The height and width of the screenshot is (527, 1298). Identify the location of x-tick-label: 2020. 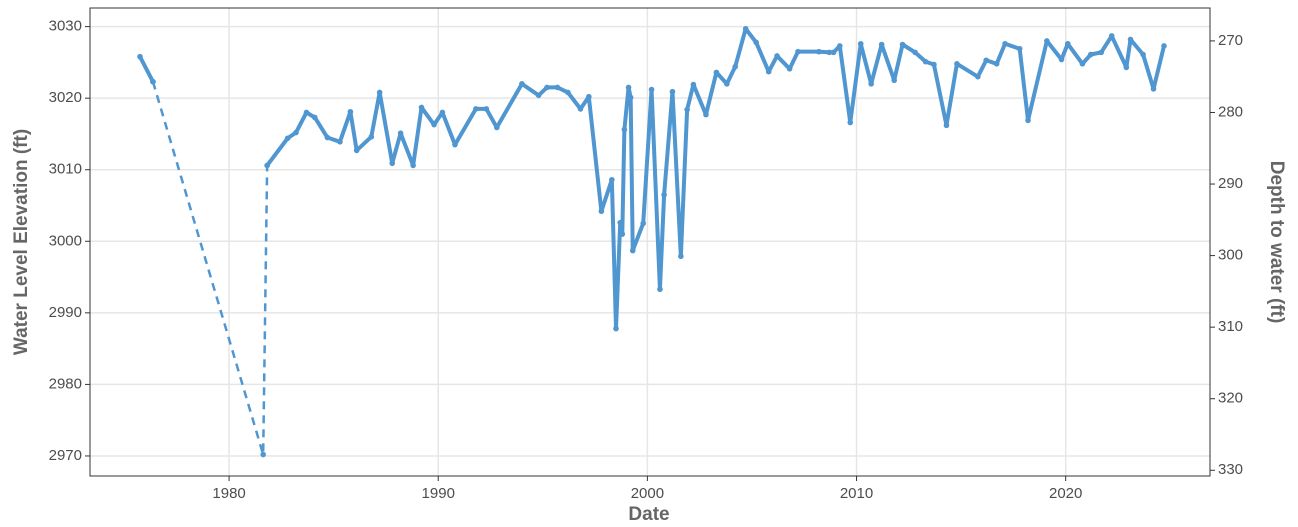
(1065, 493).